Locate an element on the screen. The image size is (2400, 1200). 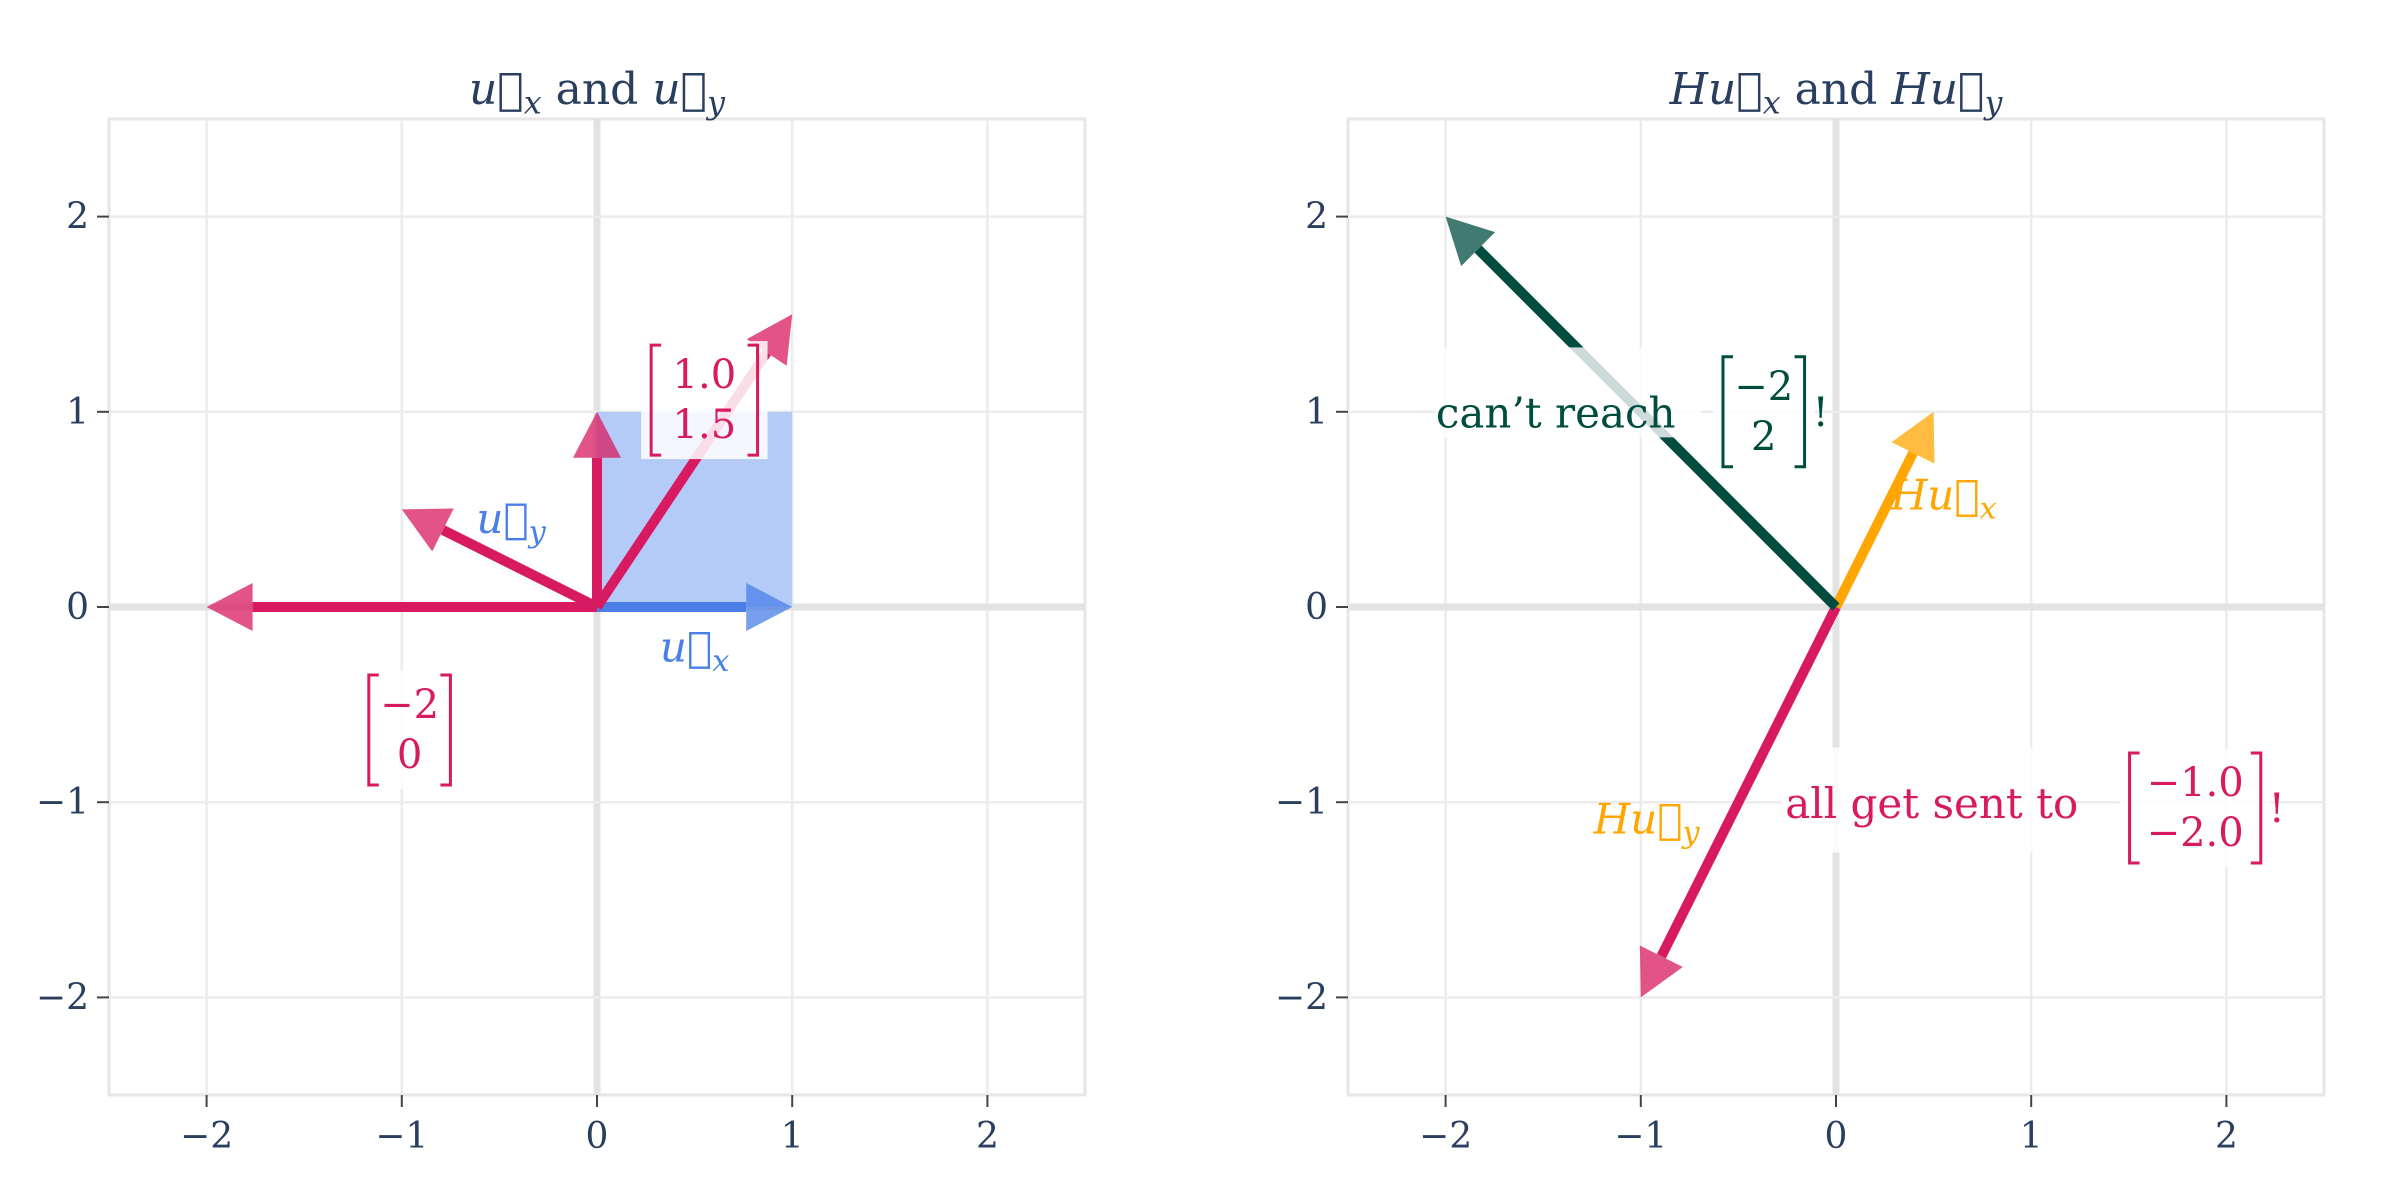
cant-reach-annotation: can’t reach −22! is located at coordinates (1632, 409).